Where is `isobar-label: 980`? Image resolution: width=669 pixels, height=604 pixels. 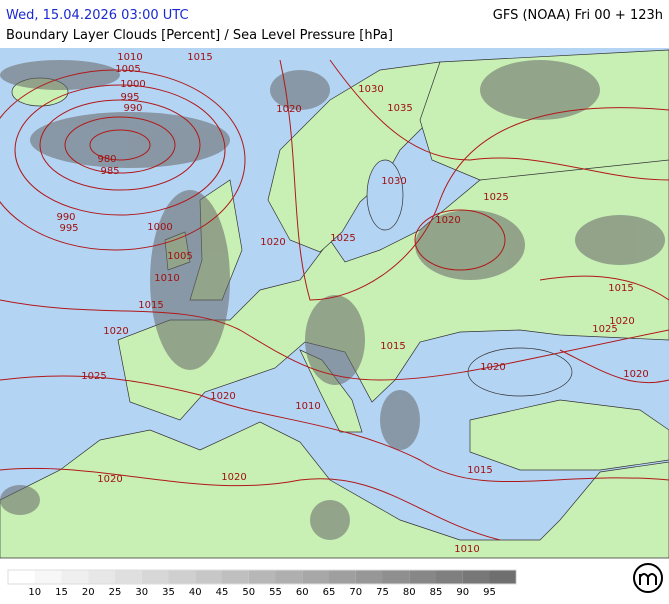 isobar-label: 980 is located at coordinates (106, 159).